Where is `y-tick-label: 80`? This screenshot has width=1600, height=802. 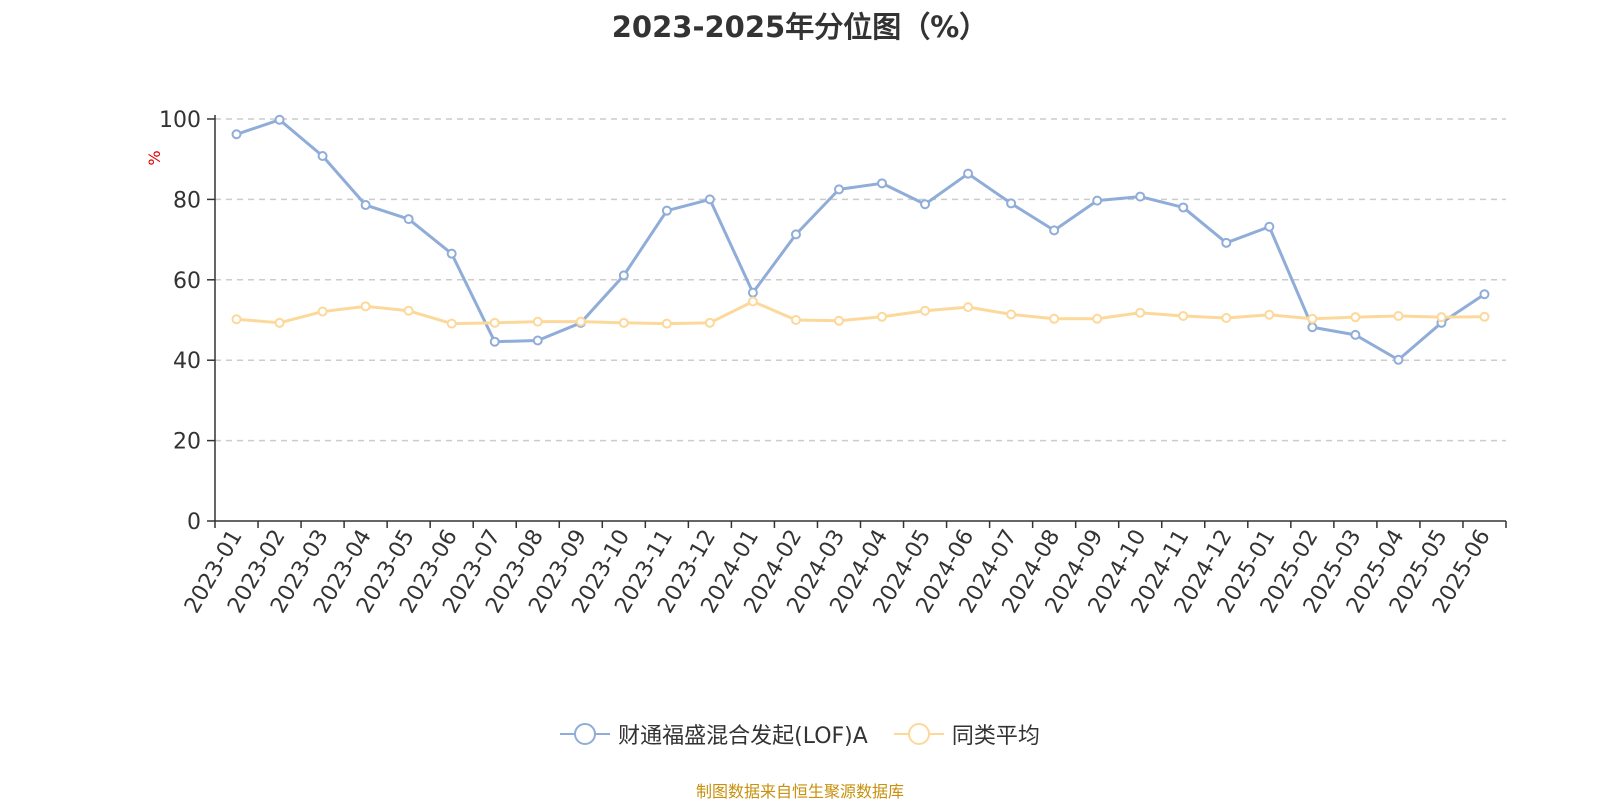 y-tick-label: 80 is located at coordinates (187, 200).